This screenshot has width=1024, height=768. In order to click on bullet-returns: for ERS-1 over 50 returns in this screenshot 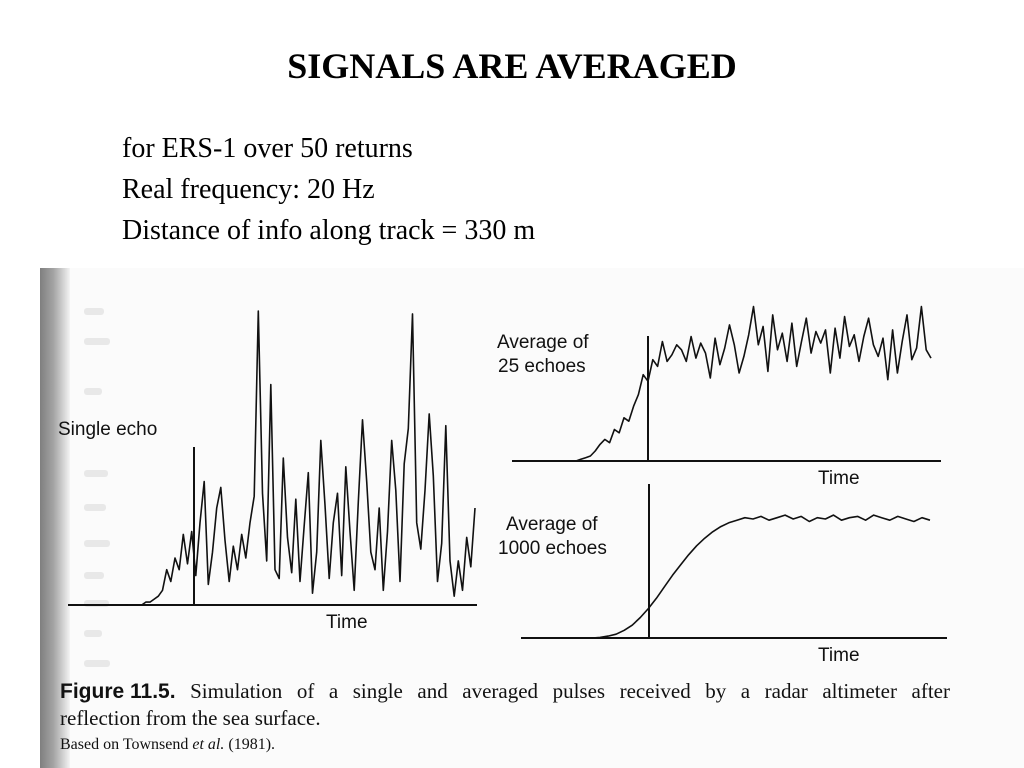, I will do `click(267, 148)`.